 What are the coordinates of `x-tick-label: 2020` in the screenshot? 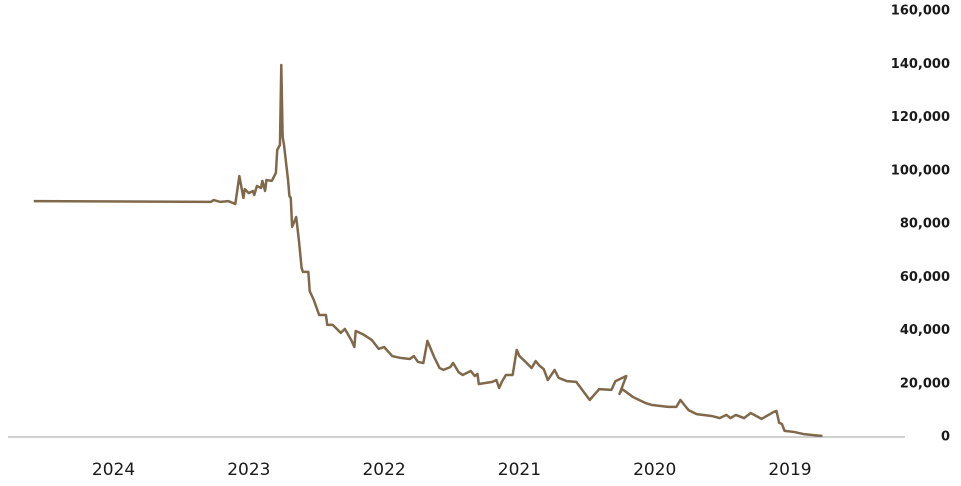 It's located at (654, 470).